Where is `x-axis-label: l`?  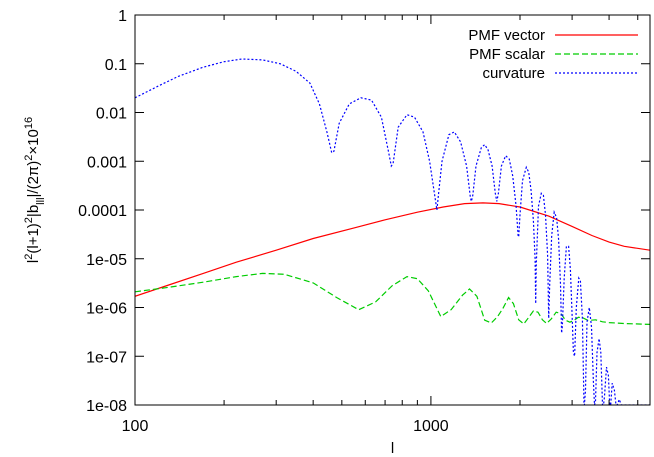
x-axis-label: l is located at coordinates (392, 448).